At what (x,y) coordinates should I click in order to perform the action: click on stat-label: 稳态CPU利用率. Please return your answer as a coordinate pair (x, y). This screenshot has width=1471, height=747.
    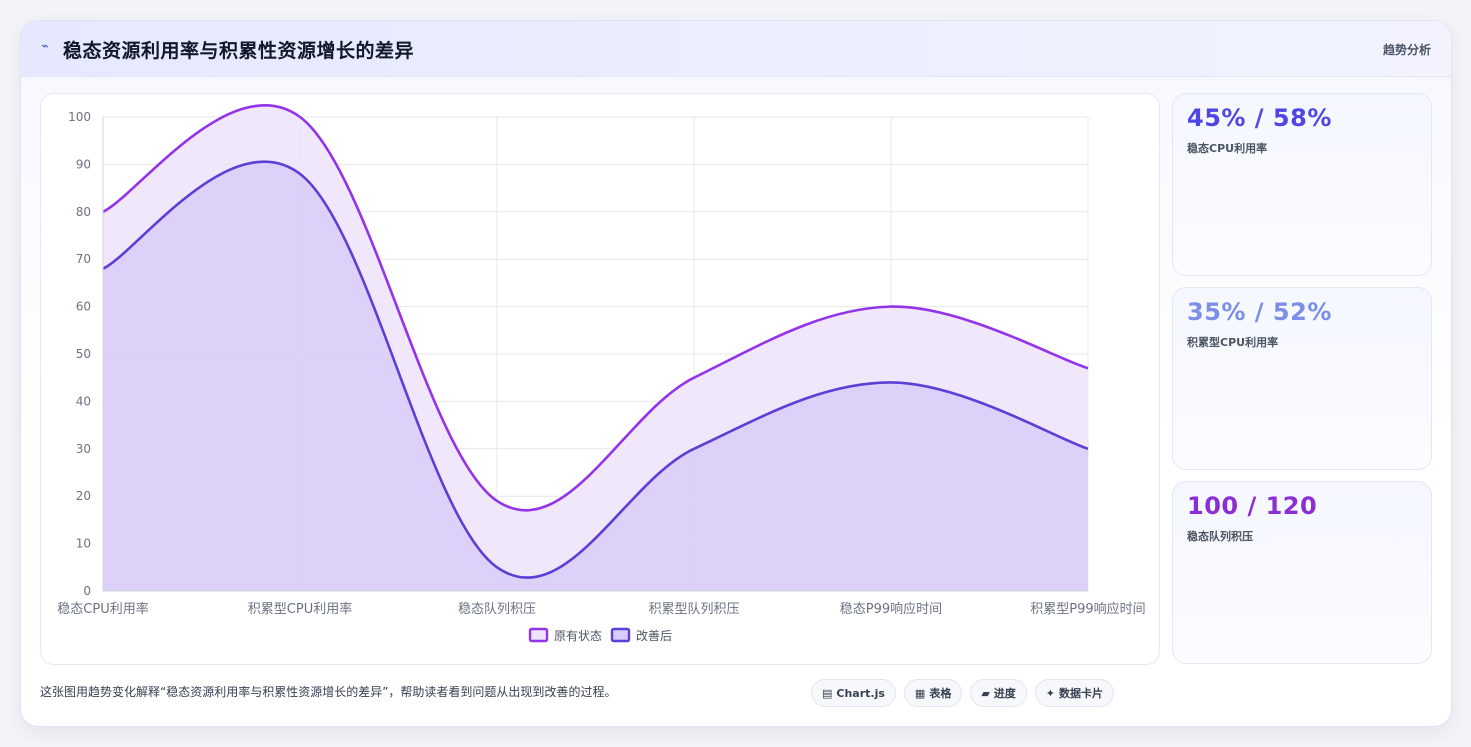
    Looking at the image, I should click on (1227, 148).